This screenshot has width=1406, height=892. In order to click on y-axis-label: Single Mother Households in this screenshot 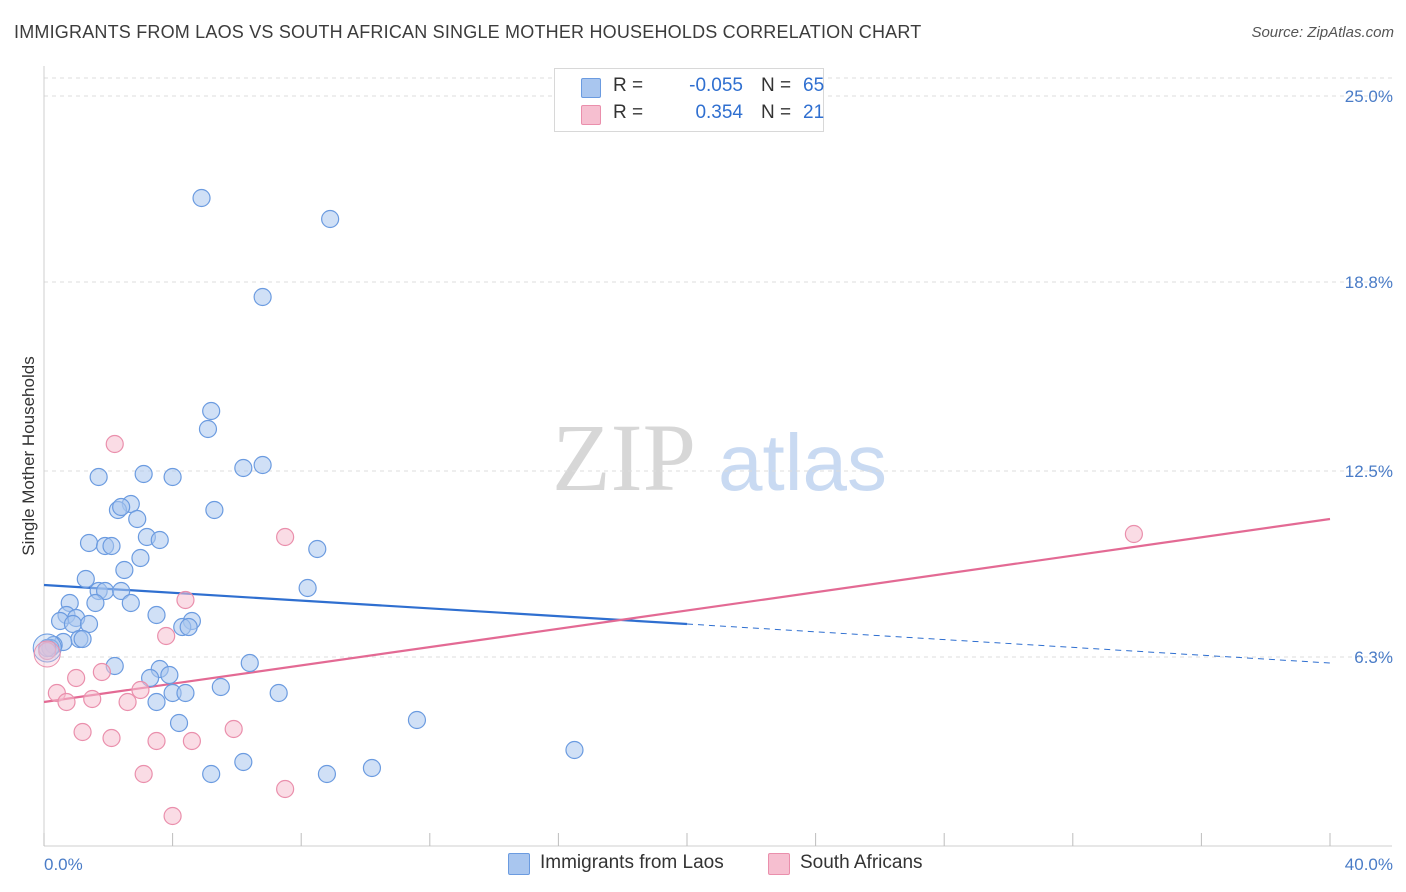, I will do `click(28, 455)`.